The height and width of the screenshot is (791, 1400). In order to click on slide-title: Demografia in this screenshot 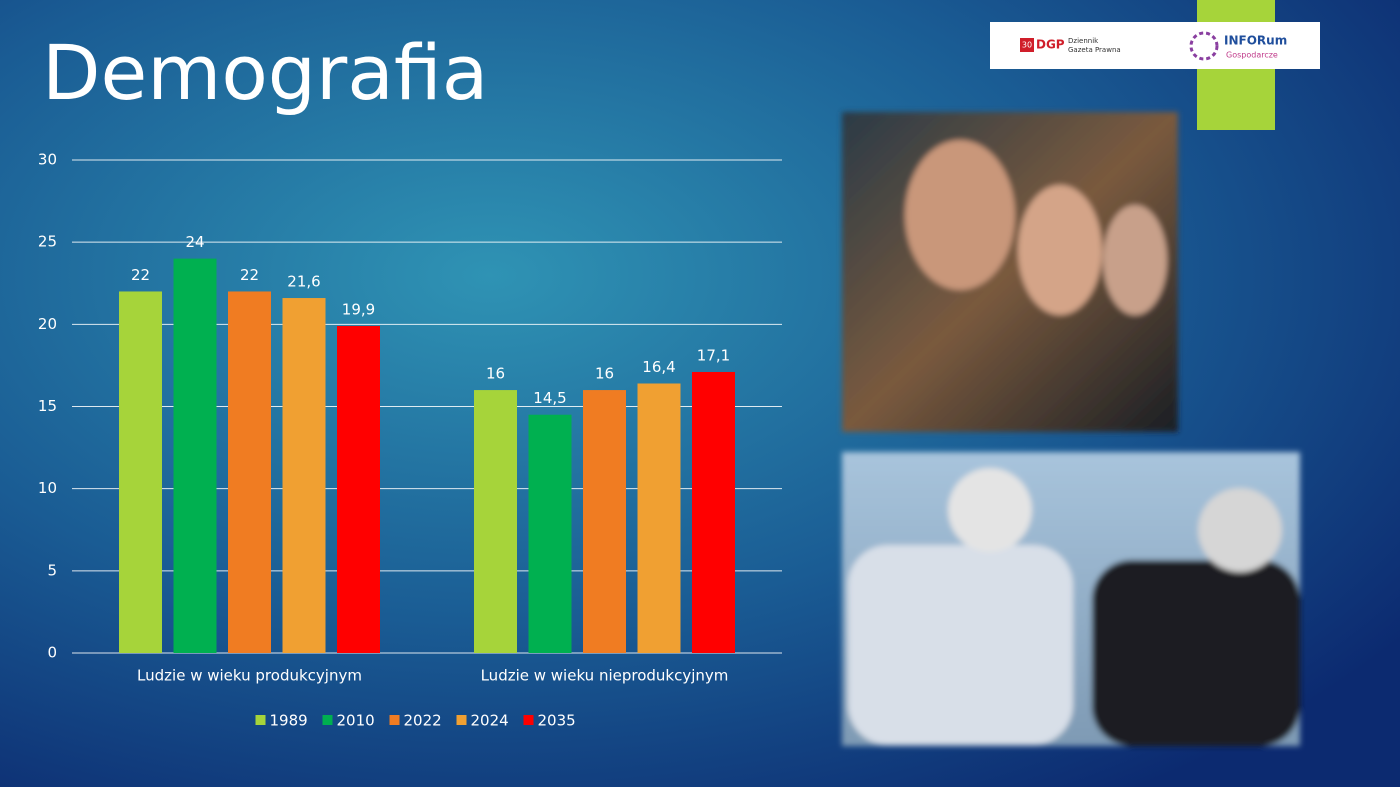, I will do `click(265, 72)`.